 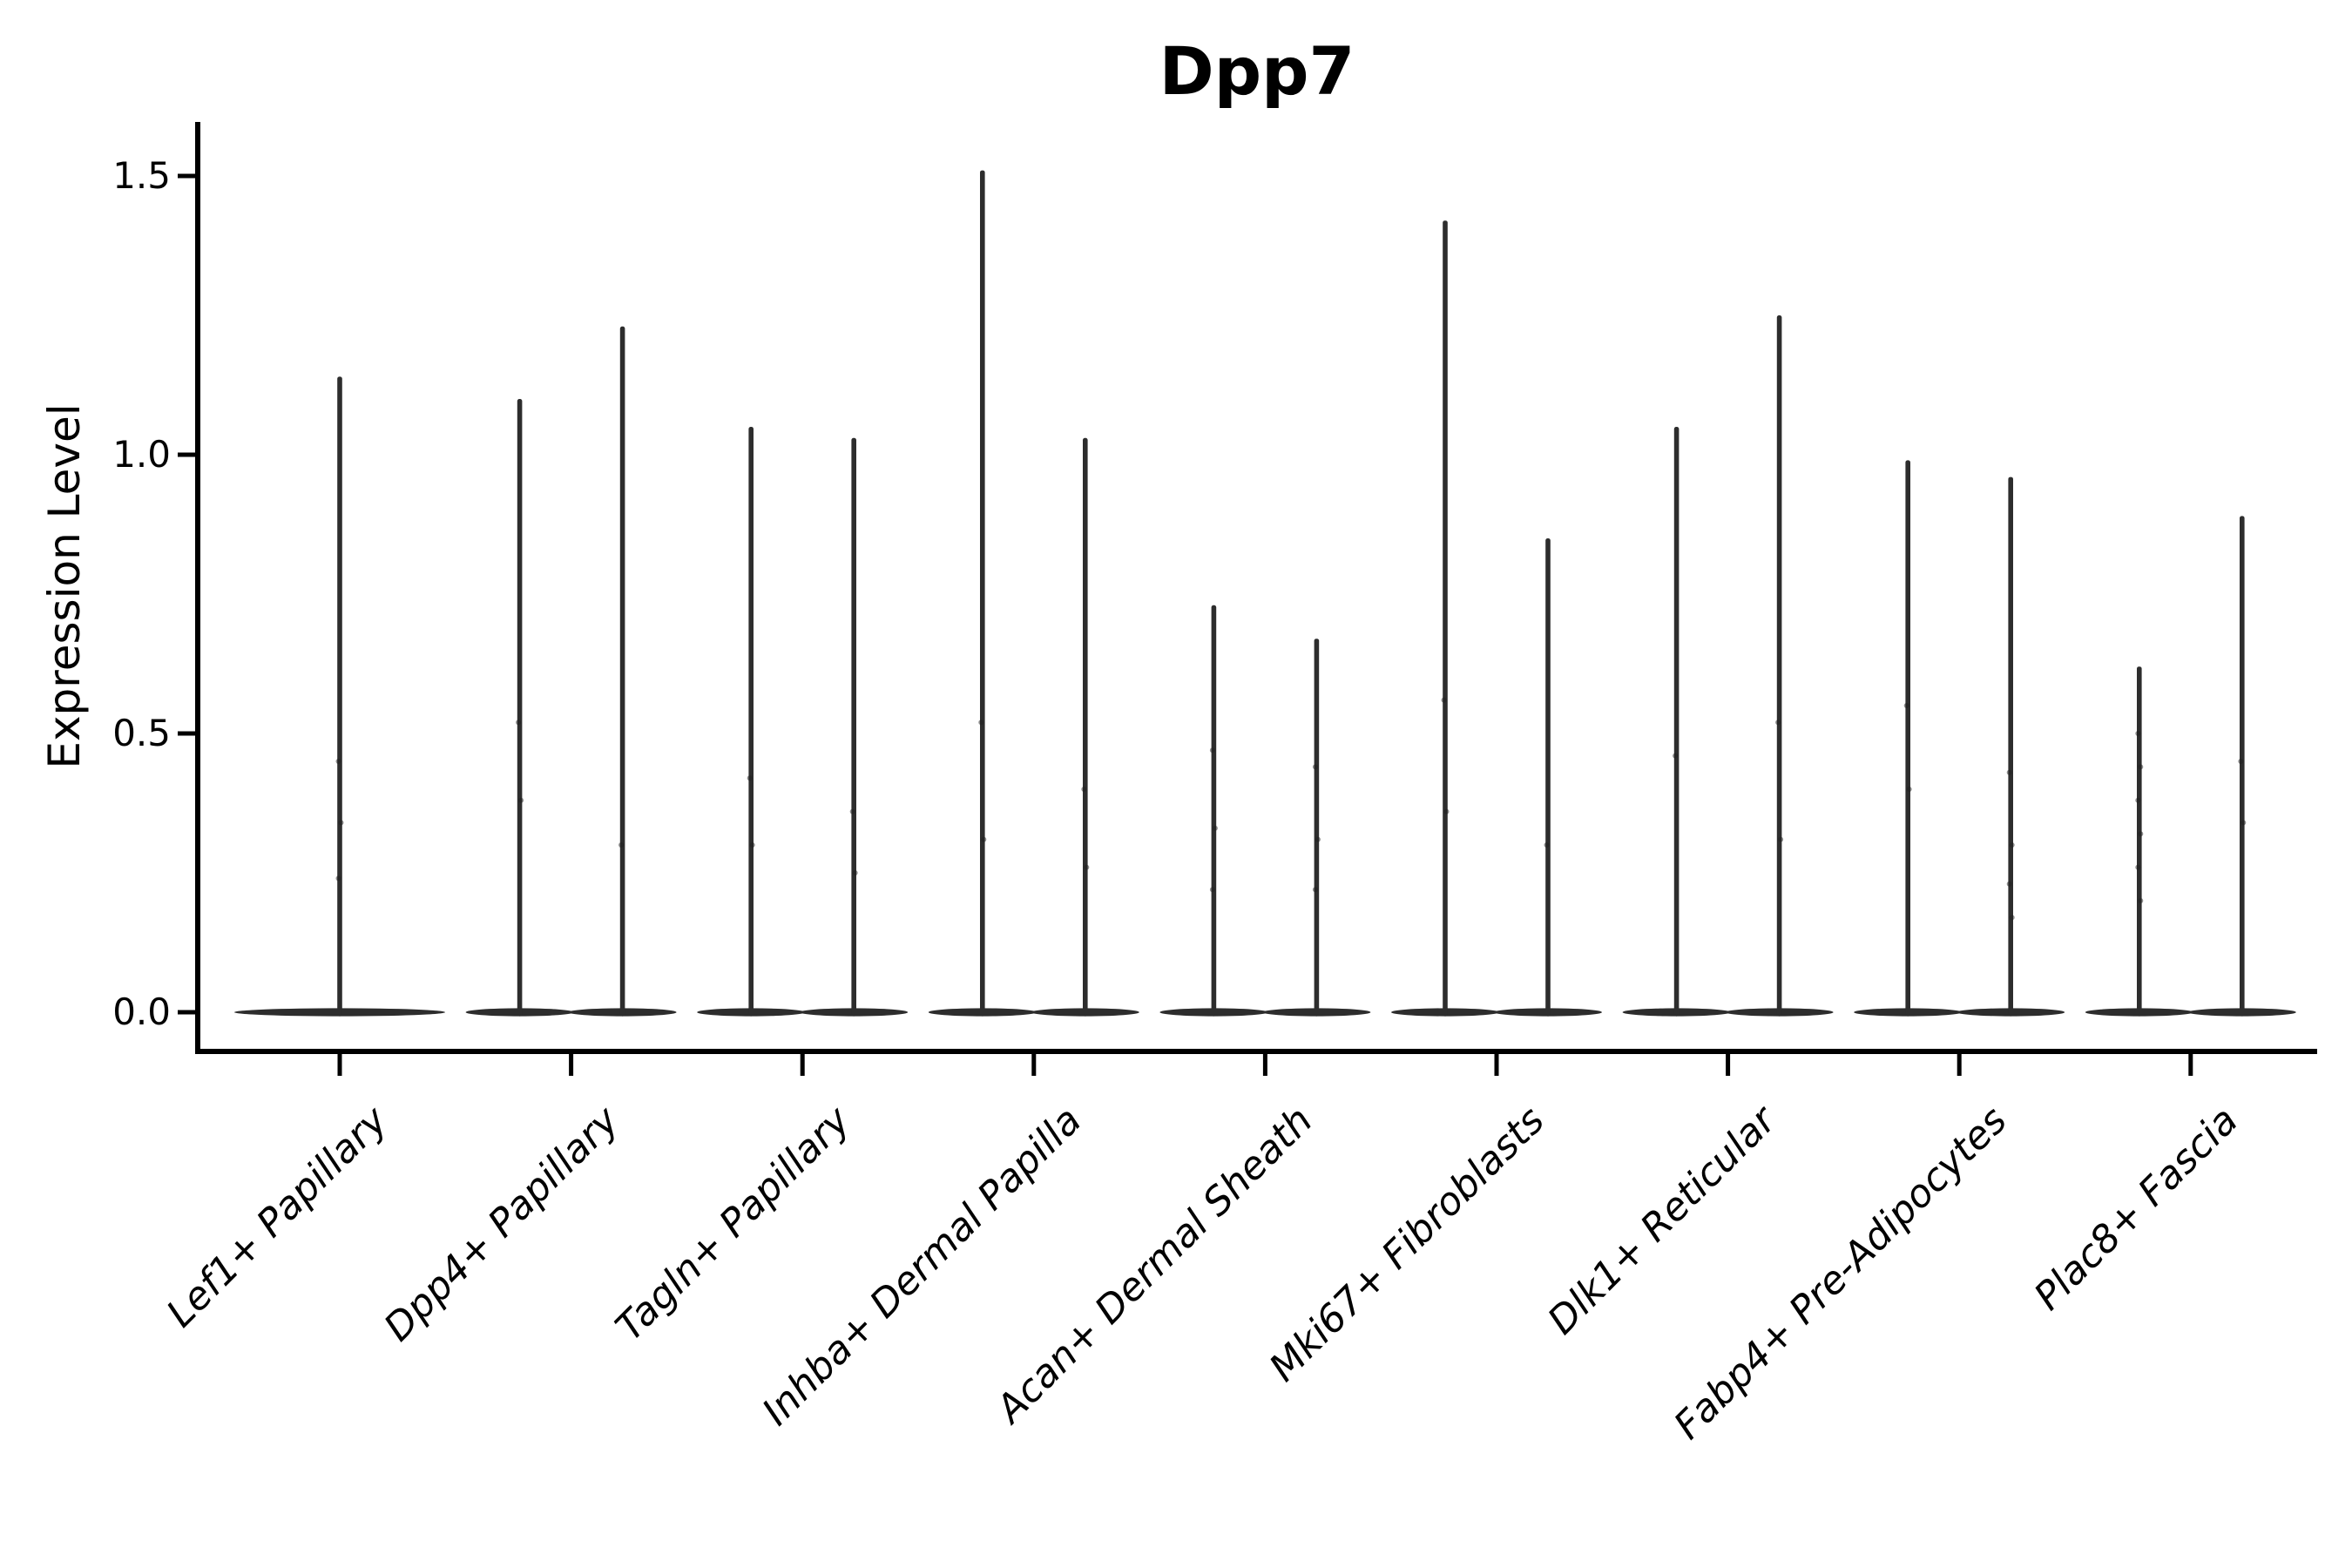 What do you see at coordinates (1257, 71) in the screenshot?
I see `page-title: Dpp7` at bounding box center [1257, 71].